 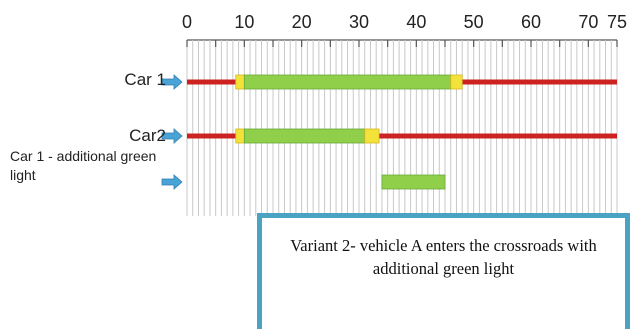 I want to click on tick-label: 60, so click(x=531, y=22).